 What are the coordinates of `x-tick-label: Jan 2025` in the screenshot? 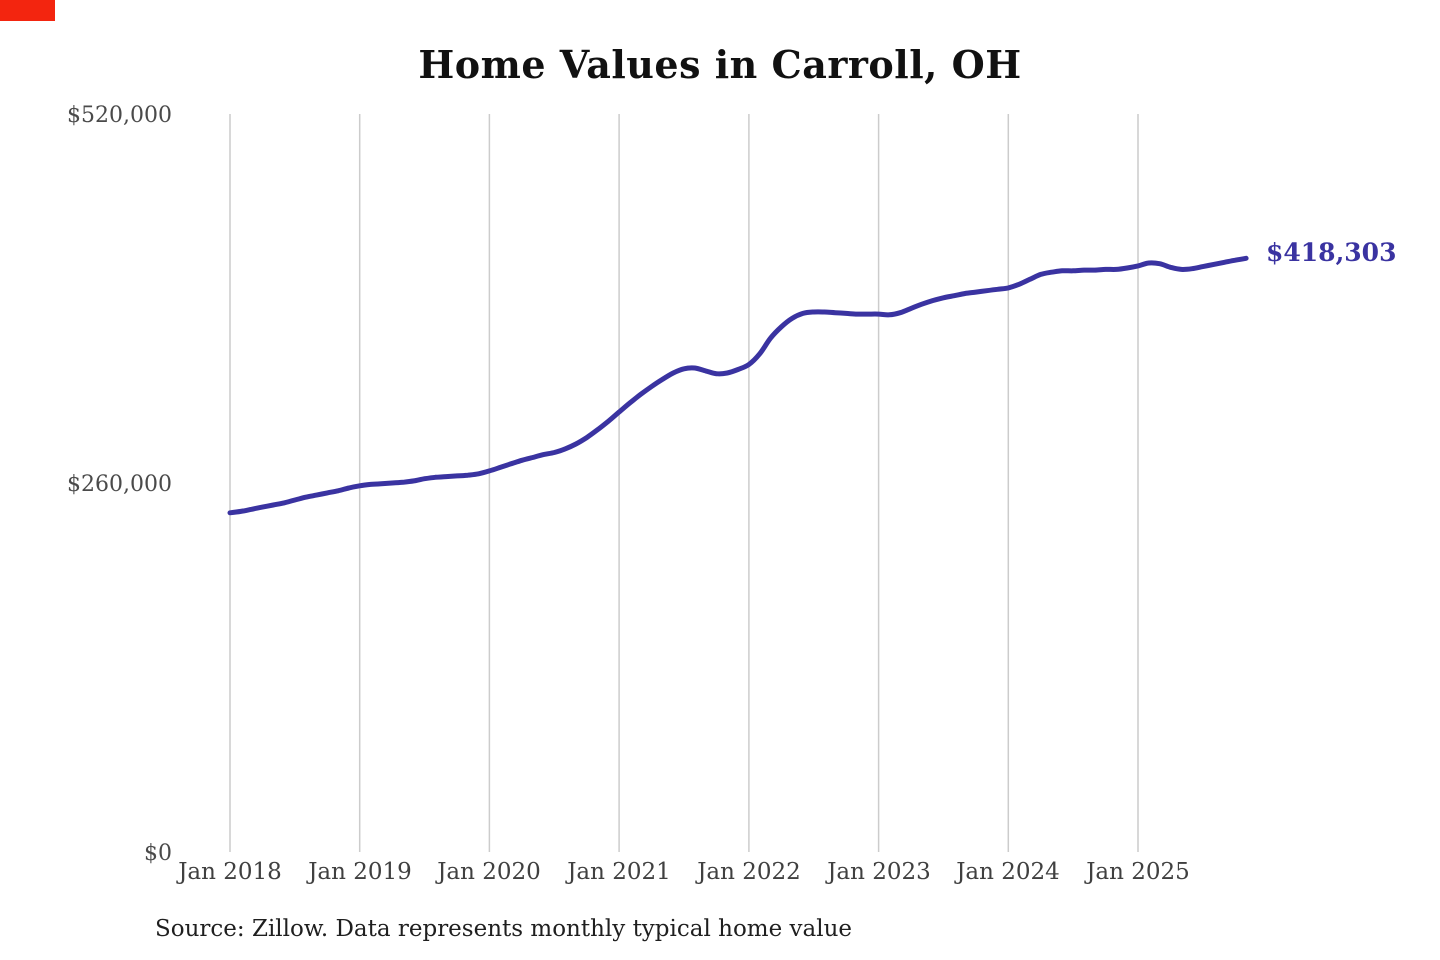 It's located at (1138, 872).